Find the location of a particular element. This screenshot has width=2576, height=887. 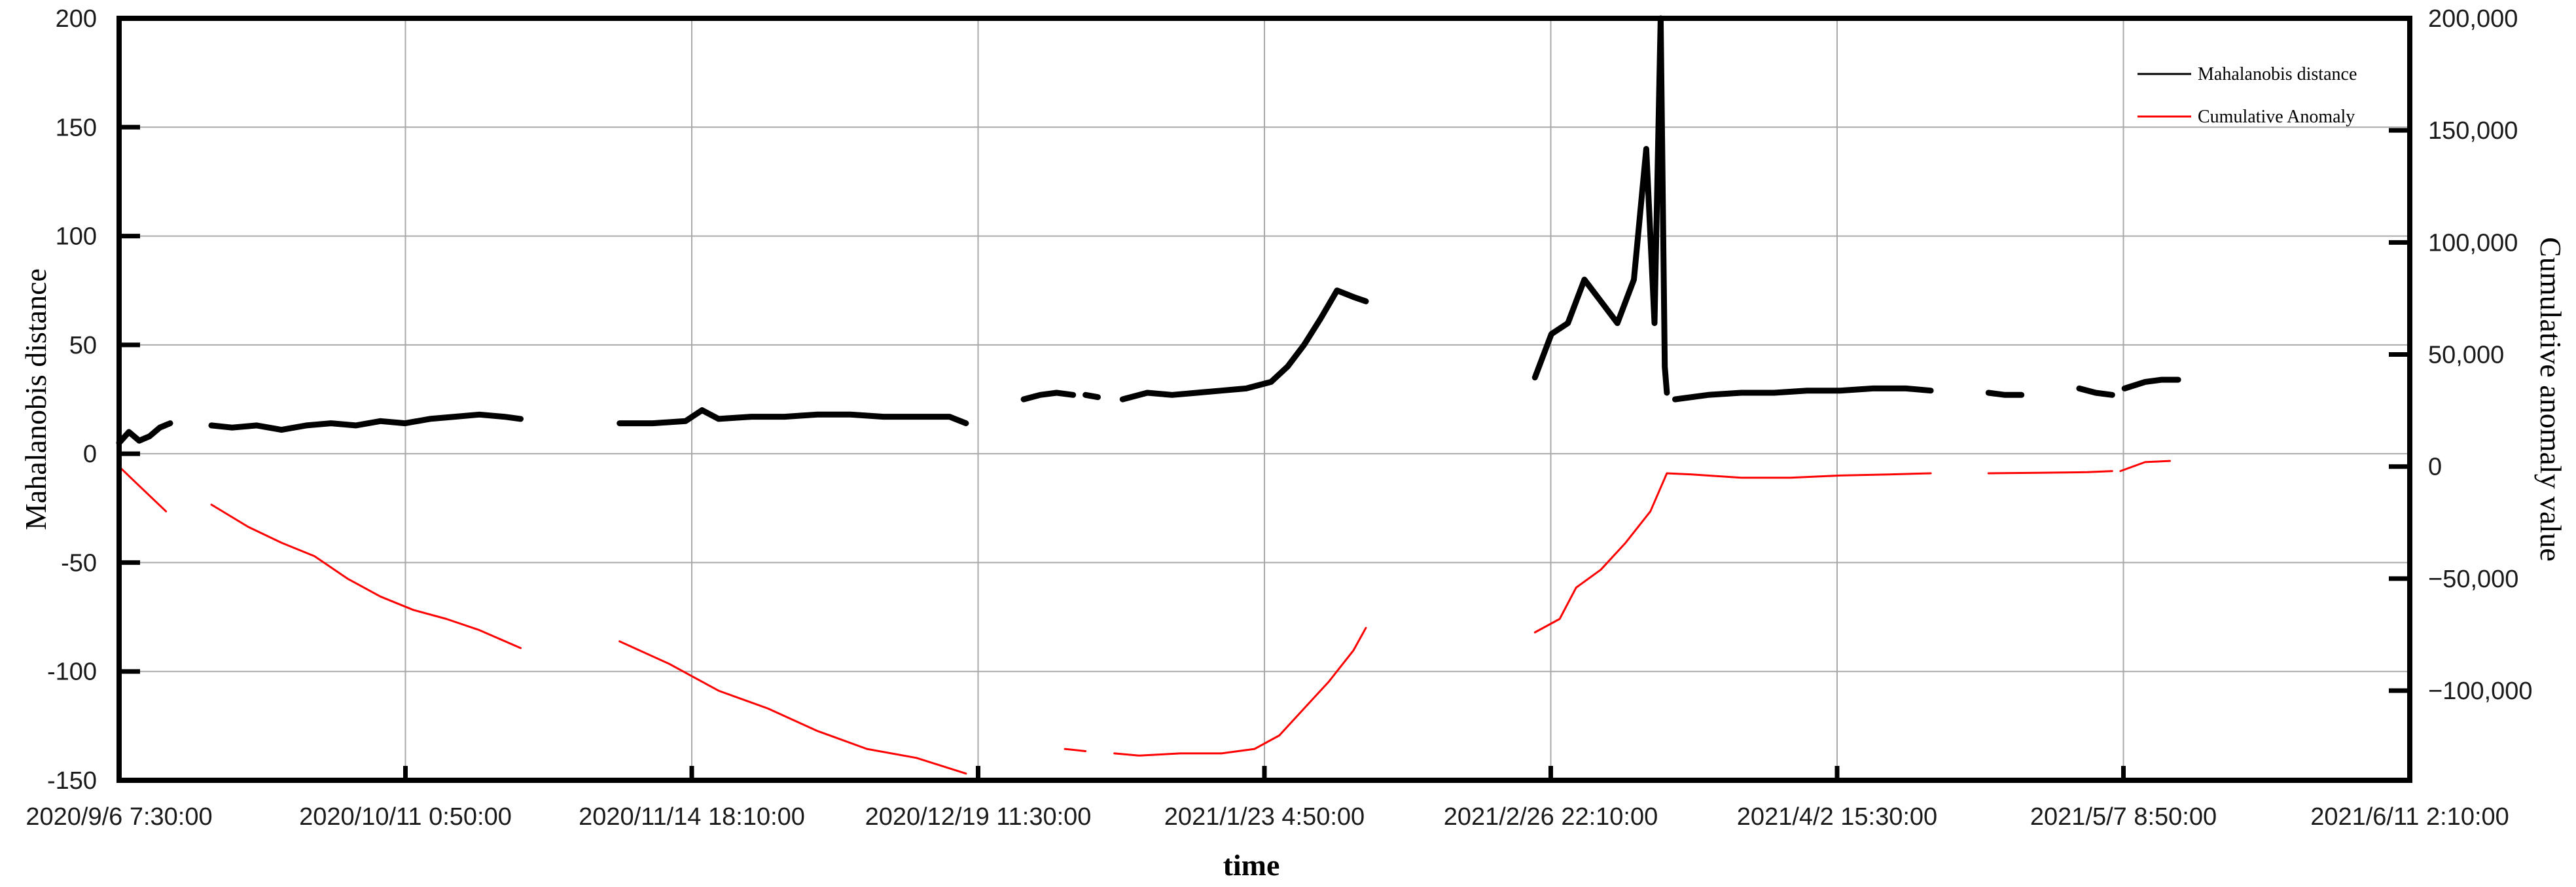

y2-tick-label: 100,000 is located at coordinates (2473, 243).